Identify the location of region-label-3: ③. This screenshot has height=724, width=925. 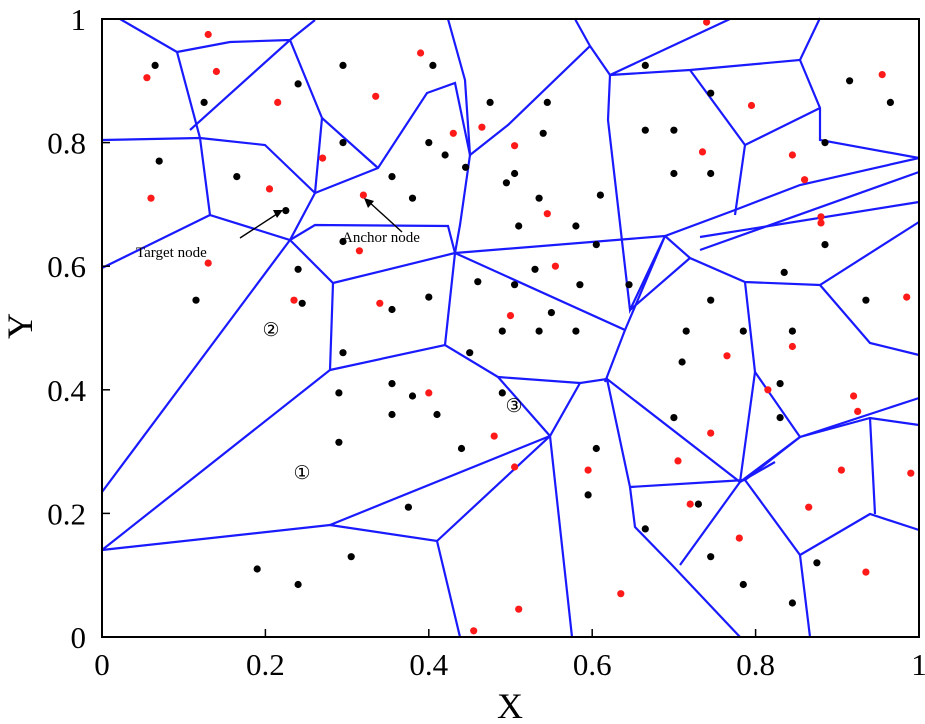
(513, 406).